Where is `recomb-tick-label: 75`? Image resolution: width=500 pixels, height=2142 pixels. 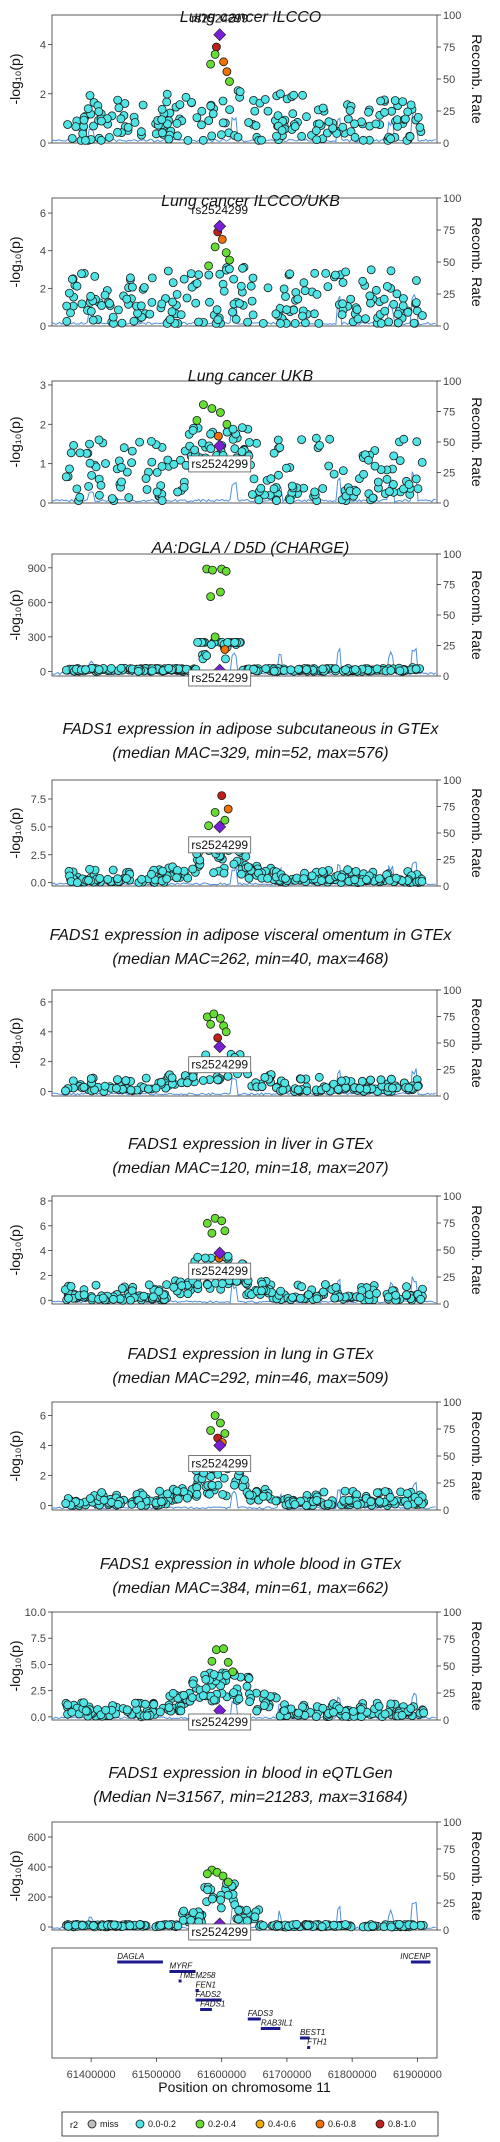
recomb-tick-label: 75 is located at coordinates (449, 1018).